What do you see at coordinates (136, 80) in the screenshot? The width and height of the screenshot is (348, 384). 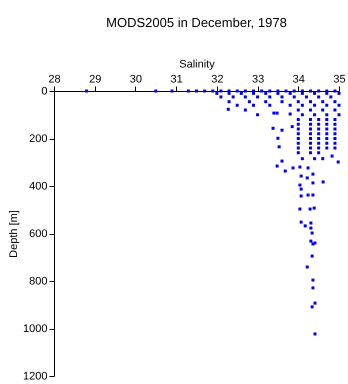 I see `x-tick-label: 30` at bounding box center [136, 80].